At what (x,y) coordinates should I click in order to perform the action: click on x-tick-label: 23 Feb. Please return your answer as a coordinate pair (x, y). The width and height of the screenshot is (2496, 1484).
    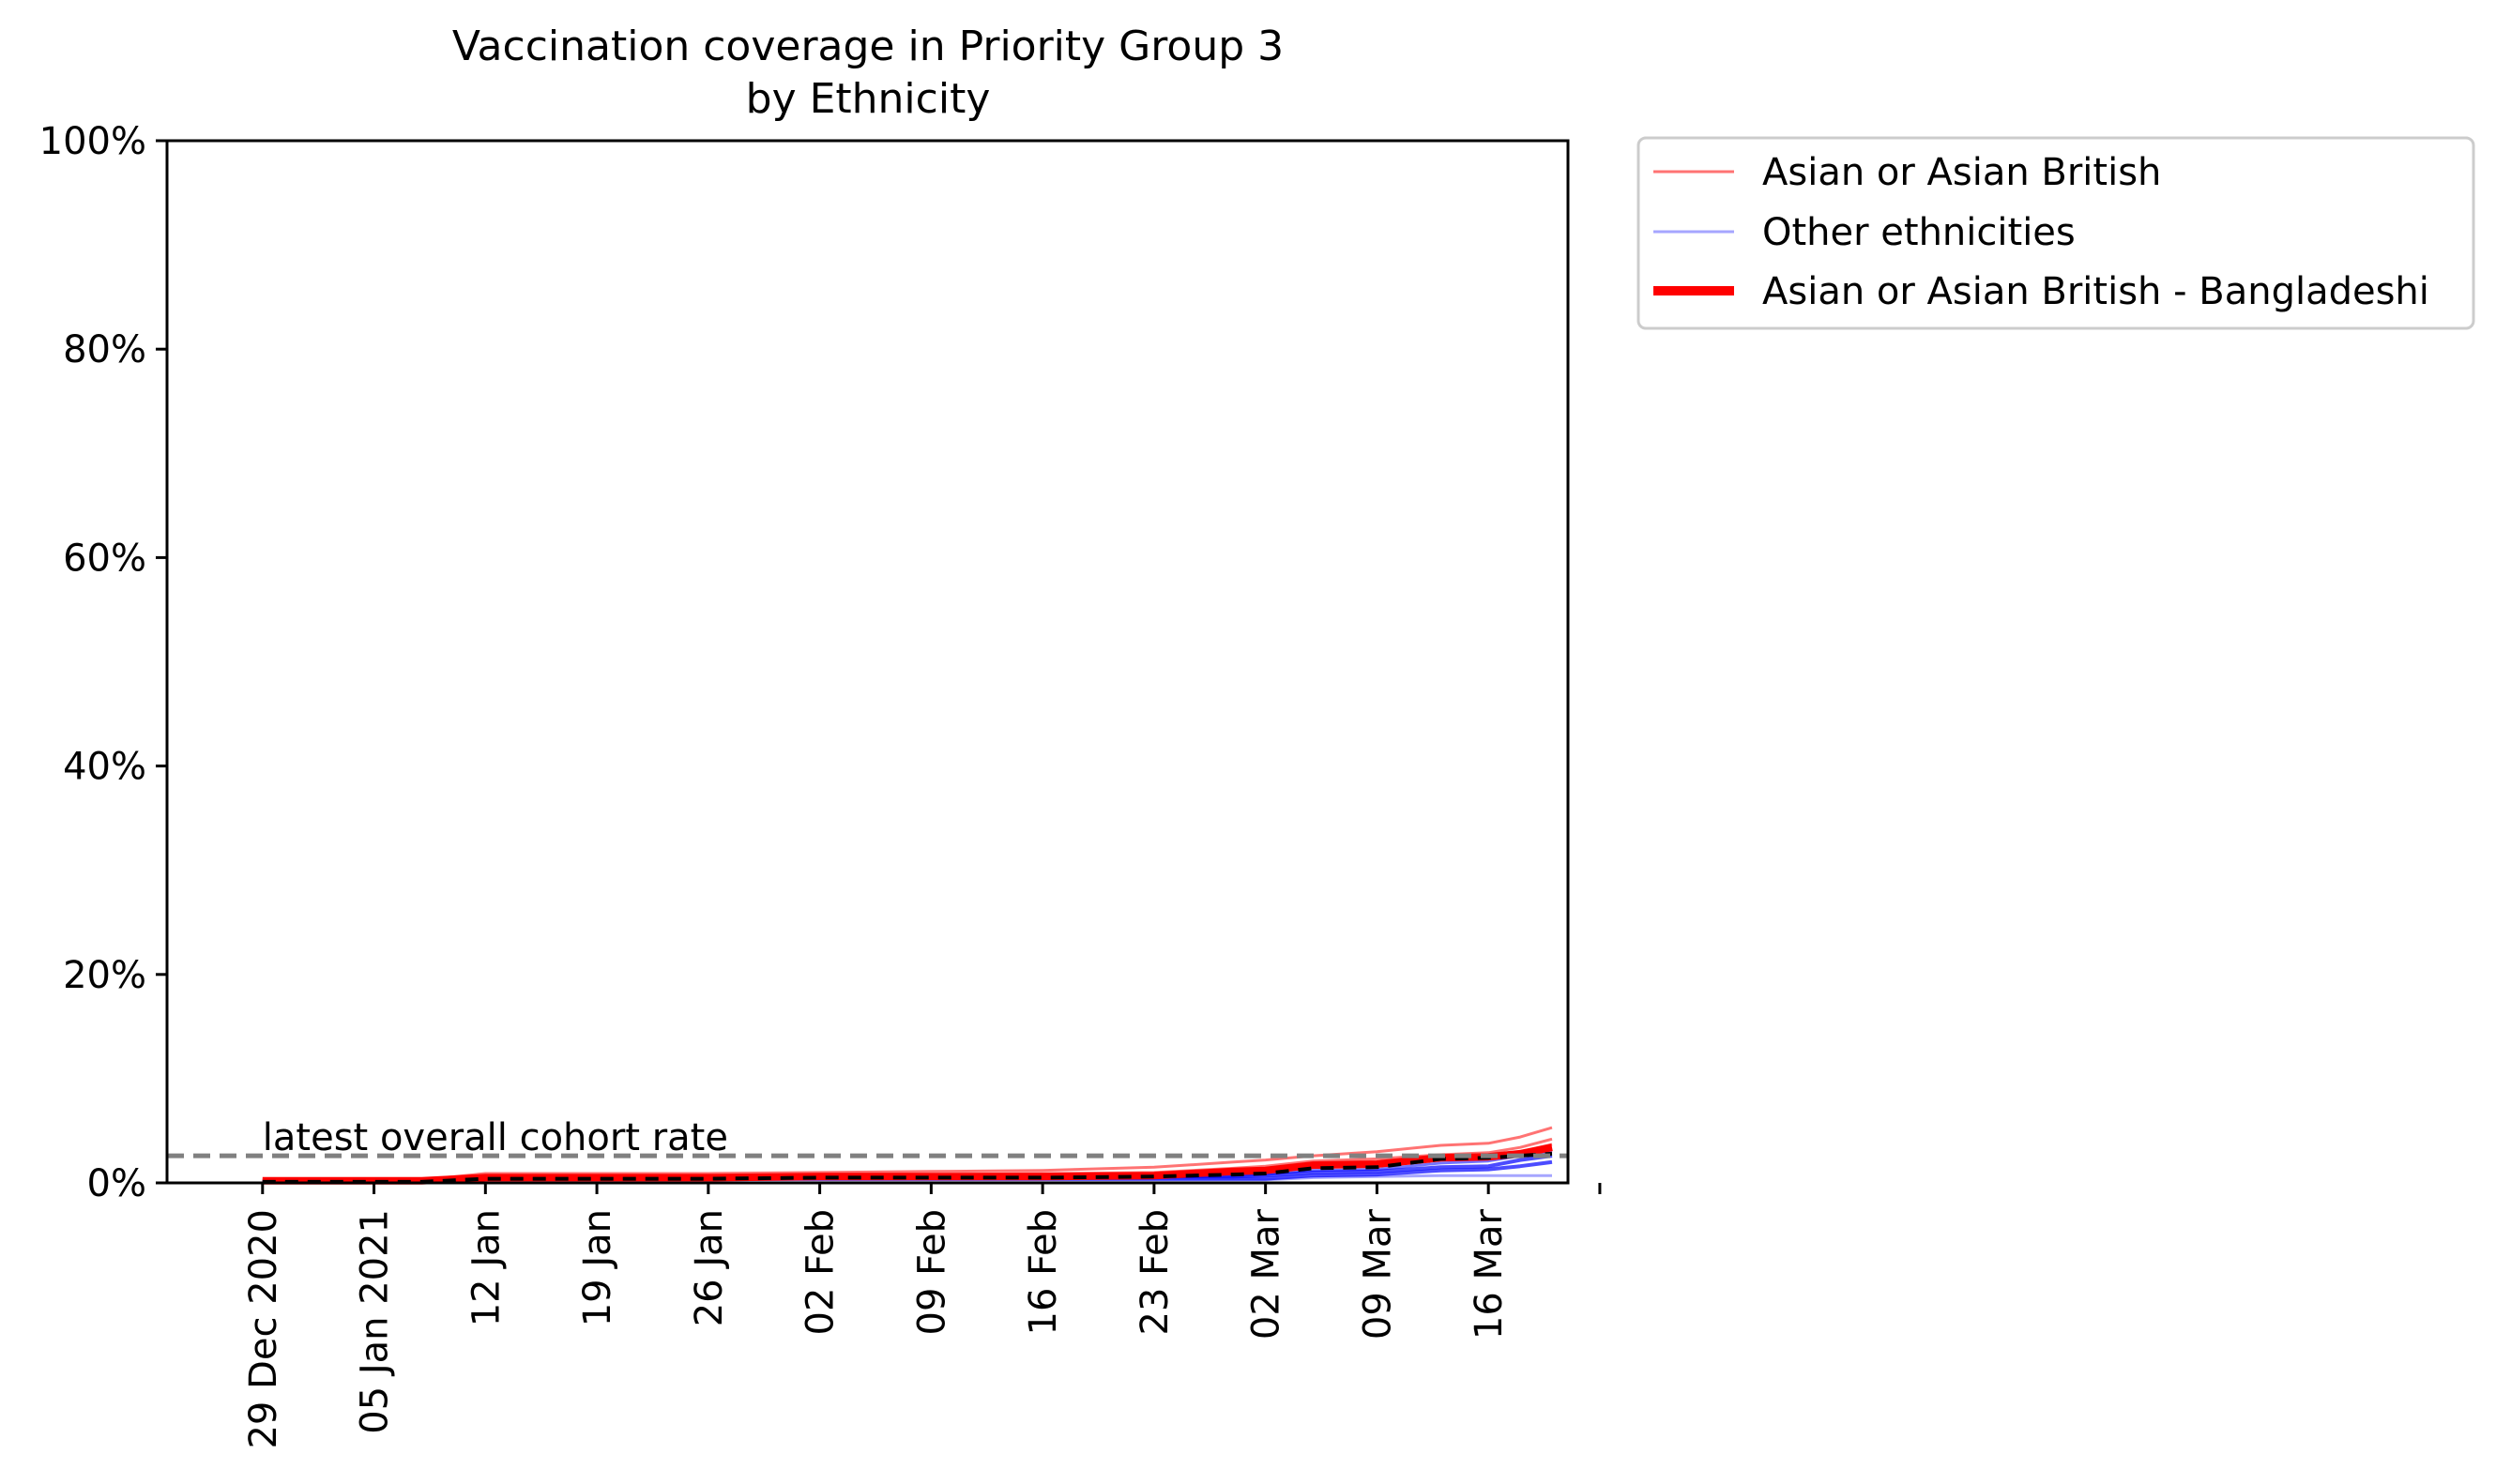
    Looking at the image, I should click on (1155, 1272).